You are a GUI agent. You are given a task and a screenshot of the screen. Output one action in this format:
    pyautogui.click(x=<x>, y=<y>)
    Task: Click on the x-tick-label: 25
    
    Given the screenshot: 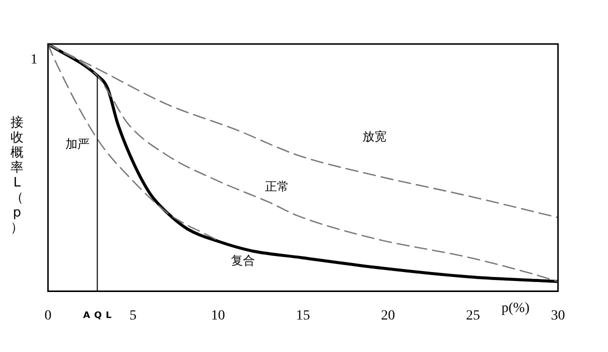 What is the action you would take?
    pyautogui.click(x=473, y=316)
    